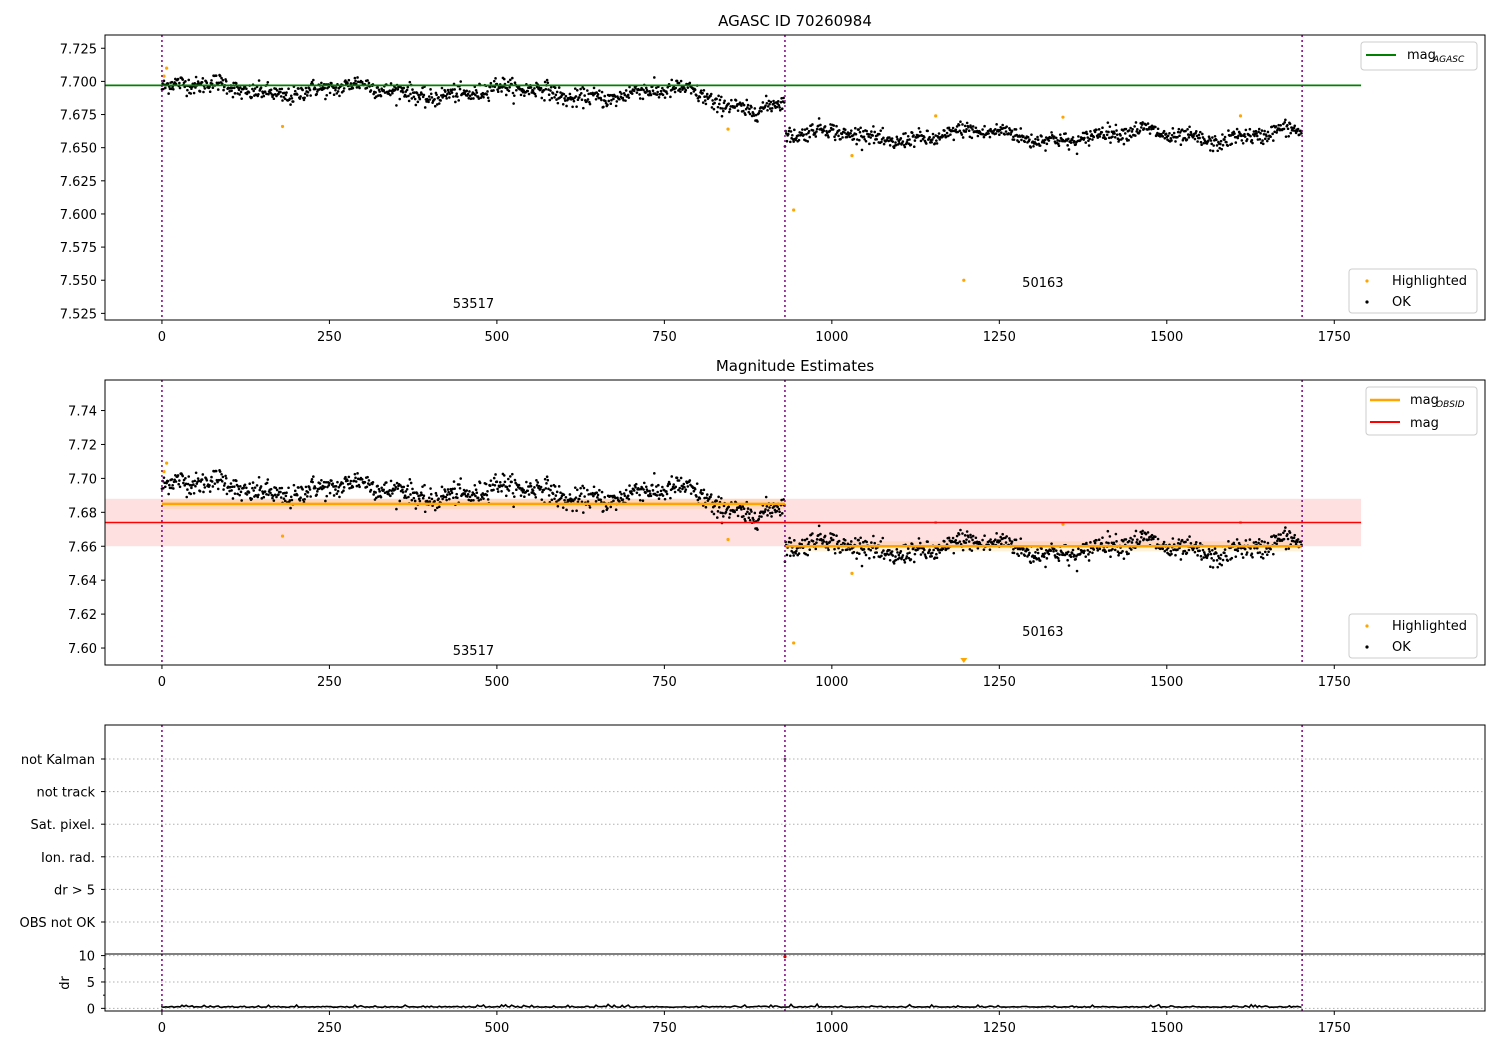  I want to click on p-3-xtick-label: 250, so click(329, 1028).